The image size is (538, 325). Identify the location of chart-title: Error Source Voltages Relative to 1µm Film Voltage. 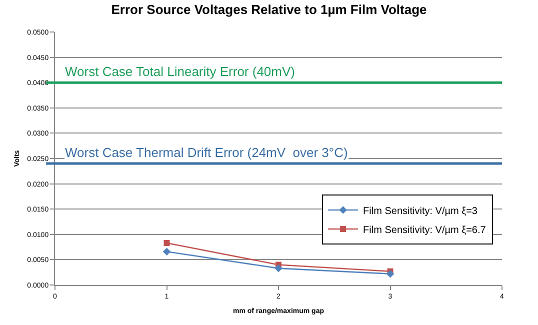
(269, 9).